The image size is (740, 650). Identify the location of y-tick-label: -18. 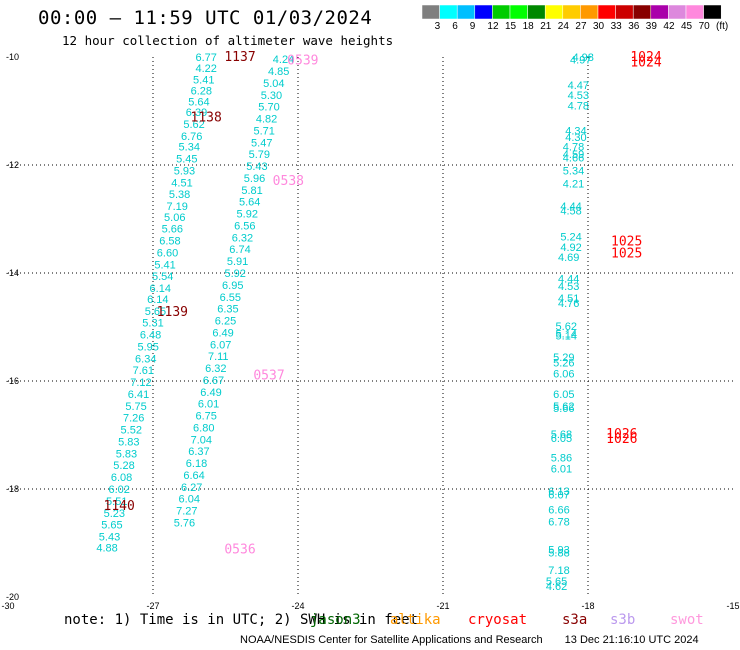
(12, 489).